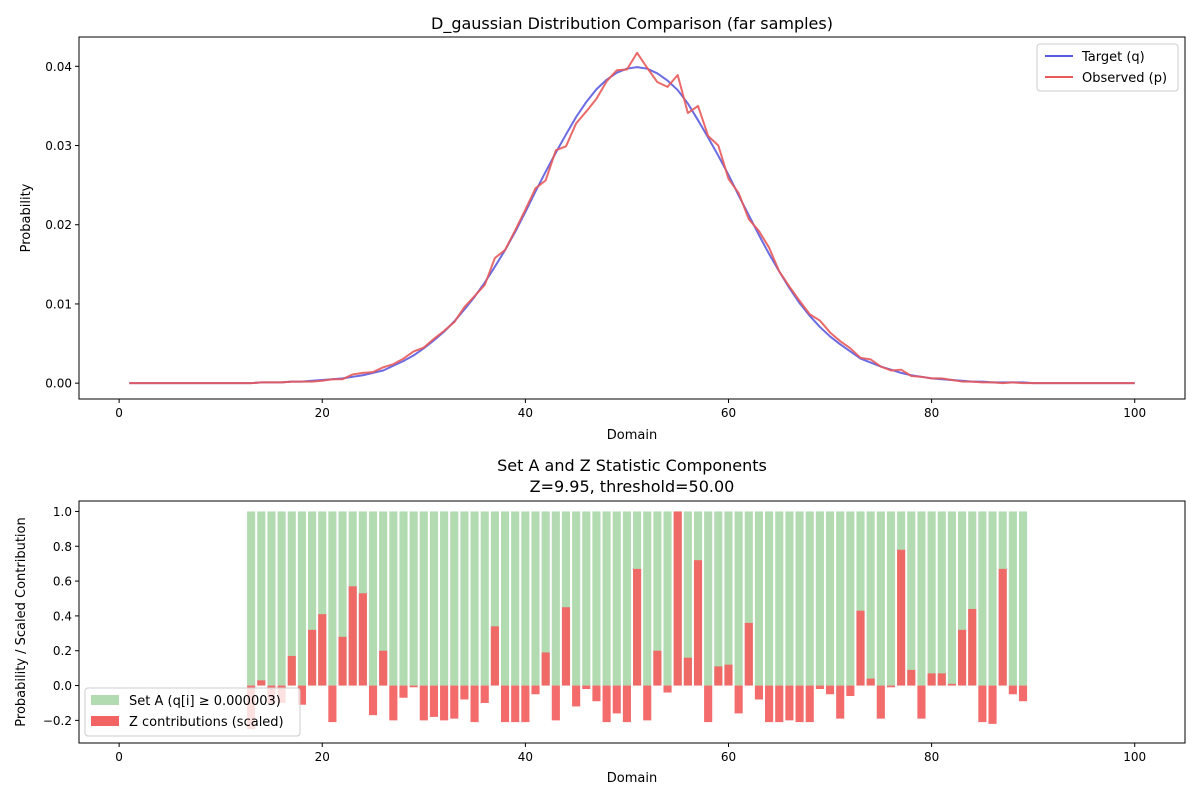 The width and height of the screenshot is (1200, 804). Describe the element at coordinates (630, 409) in the screenshot. I see `chart1-x-axis: 0 20 40 60 80 100` at that location.